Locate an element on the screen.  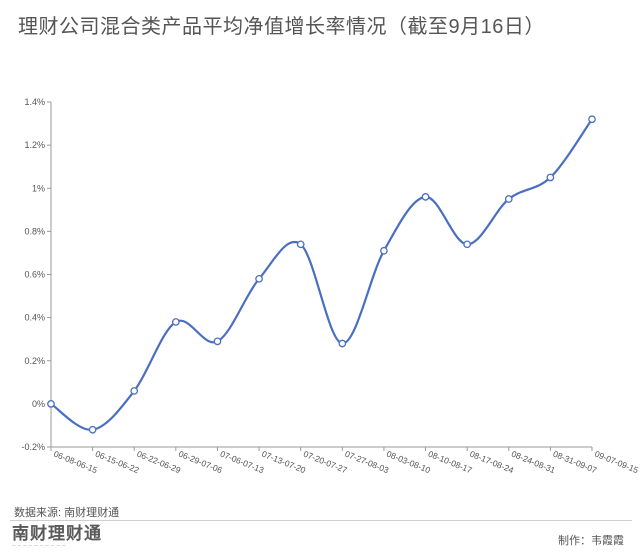
x-tick-label: 08-17-08-24 is located at coordinates (491, 462).